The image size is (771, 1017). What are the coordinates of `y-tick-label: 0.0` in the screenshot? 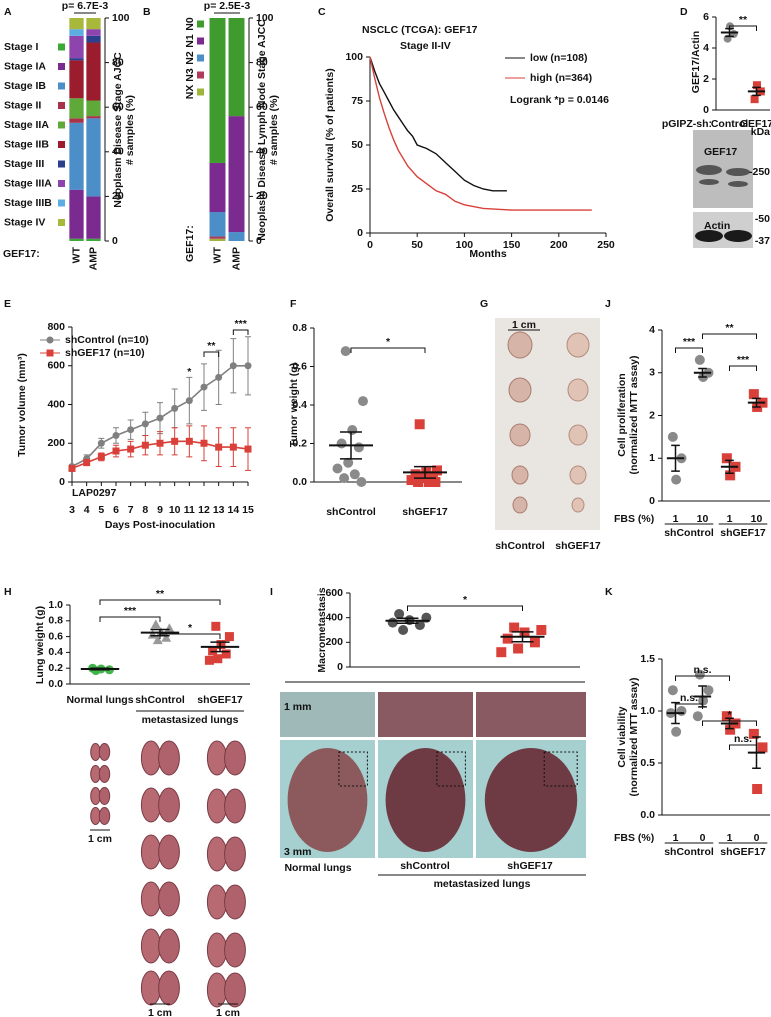 It's located at (55, 684).